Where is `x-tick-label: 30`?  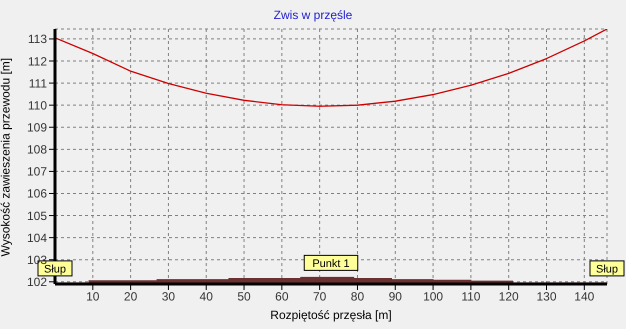
x-tick-label: 30 is located at coordinates (169, 297).